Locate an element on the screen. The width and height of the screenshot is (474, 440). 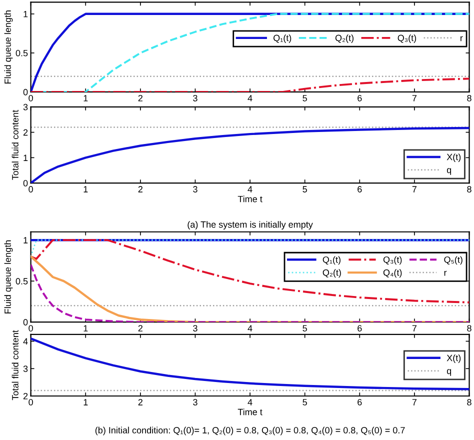
text: (b) Initial condition: Q₁(0)= 1, Q₂(0) = 0.8, Q₃(0) = 0.8, Q₄(0) = 0.8, Q₅(0) = 0.7 is located at coordinates (250, 431).